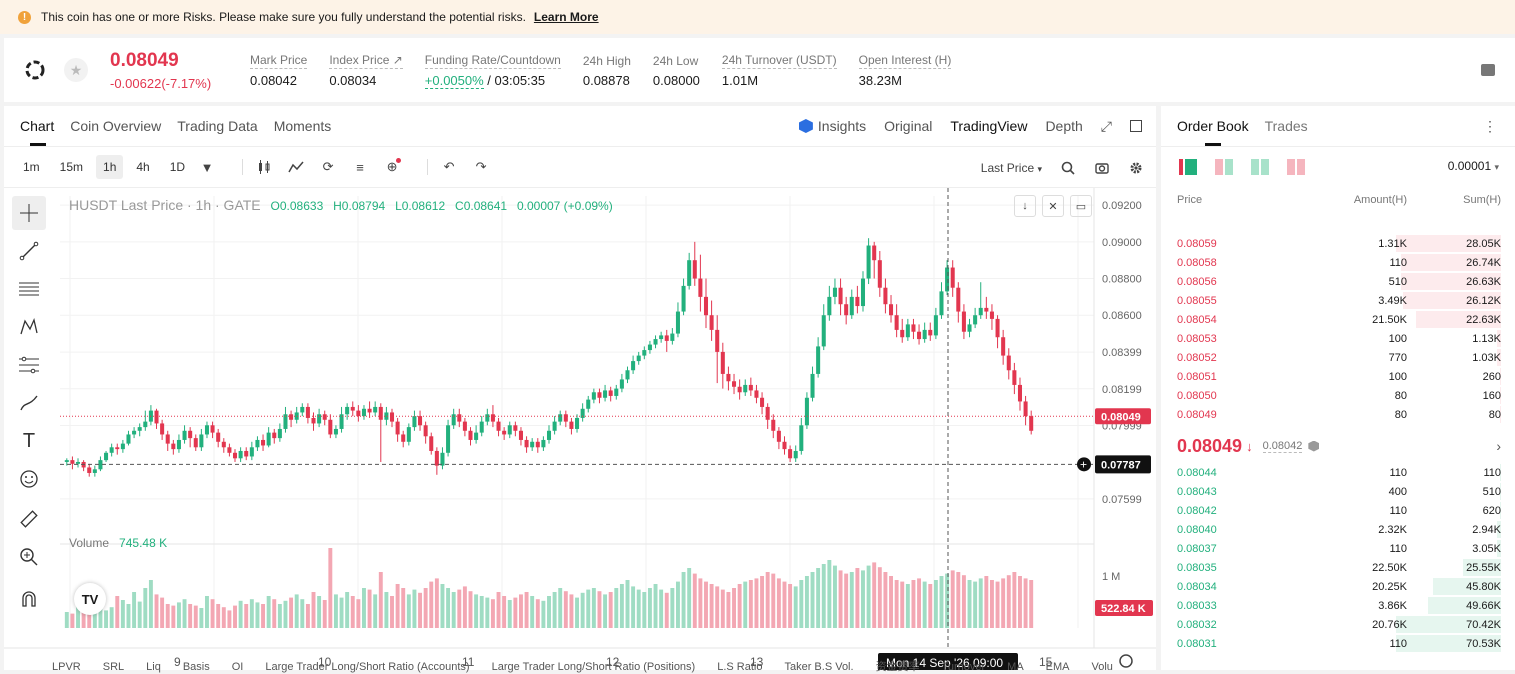 The image size is (1515, 674). I want to click on learn-more-link: Learn More, so click(566, 17).